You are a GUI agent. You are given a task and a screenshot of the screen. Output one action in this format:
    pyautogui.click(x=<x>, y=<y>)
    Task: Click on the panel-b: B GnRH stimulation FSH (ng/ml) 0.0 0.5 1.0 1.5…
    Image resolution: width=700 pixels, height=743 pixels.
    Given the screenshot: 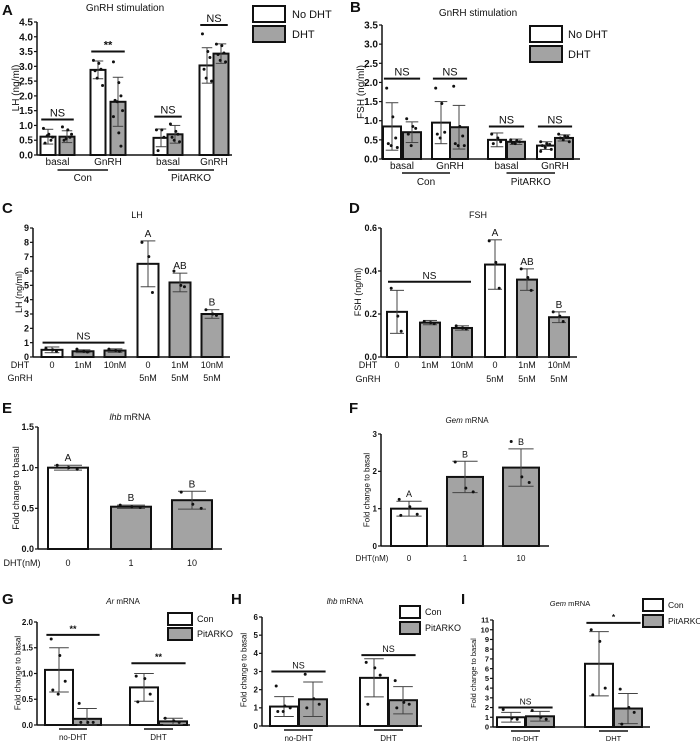 What is the action you would take?
    pyautogui.click(x=479, y=94)
    